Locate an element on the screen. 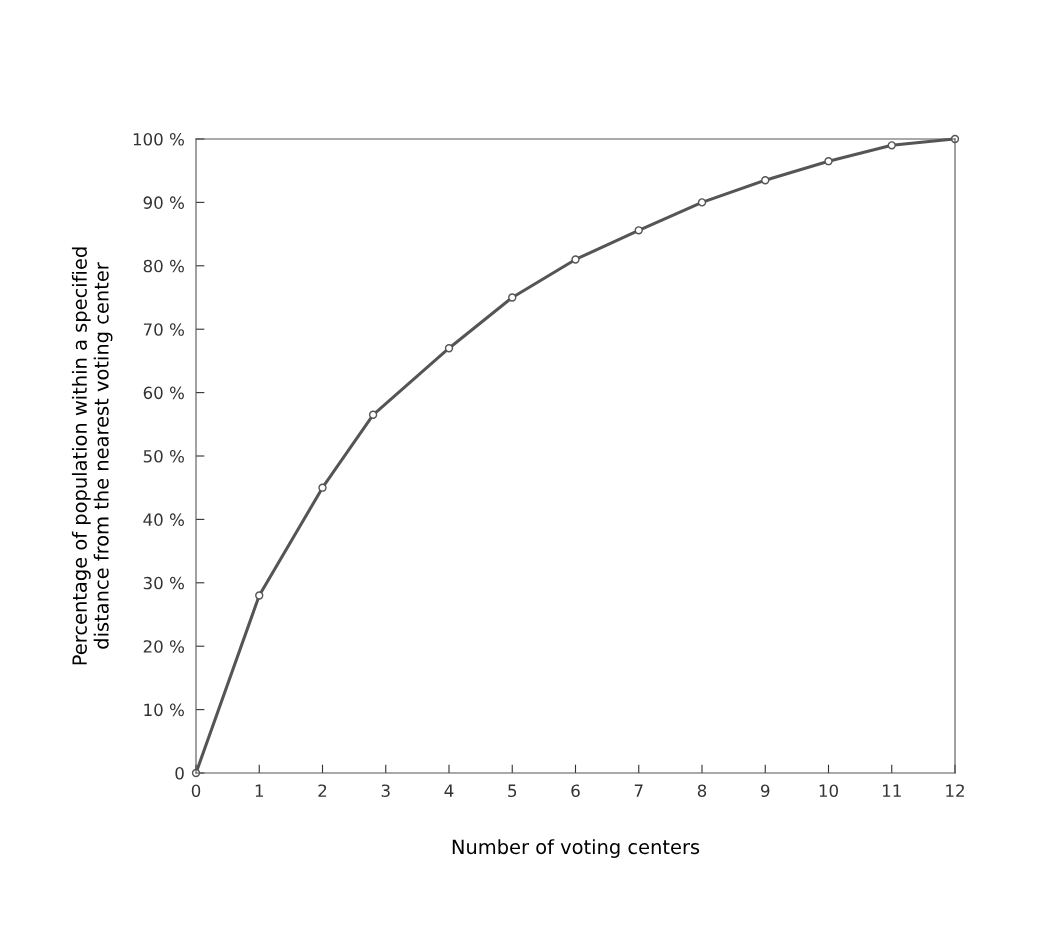  y-tick-label: 60 % is located at coordinates (163, 393).